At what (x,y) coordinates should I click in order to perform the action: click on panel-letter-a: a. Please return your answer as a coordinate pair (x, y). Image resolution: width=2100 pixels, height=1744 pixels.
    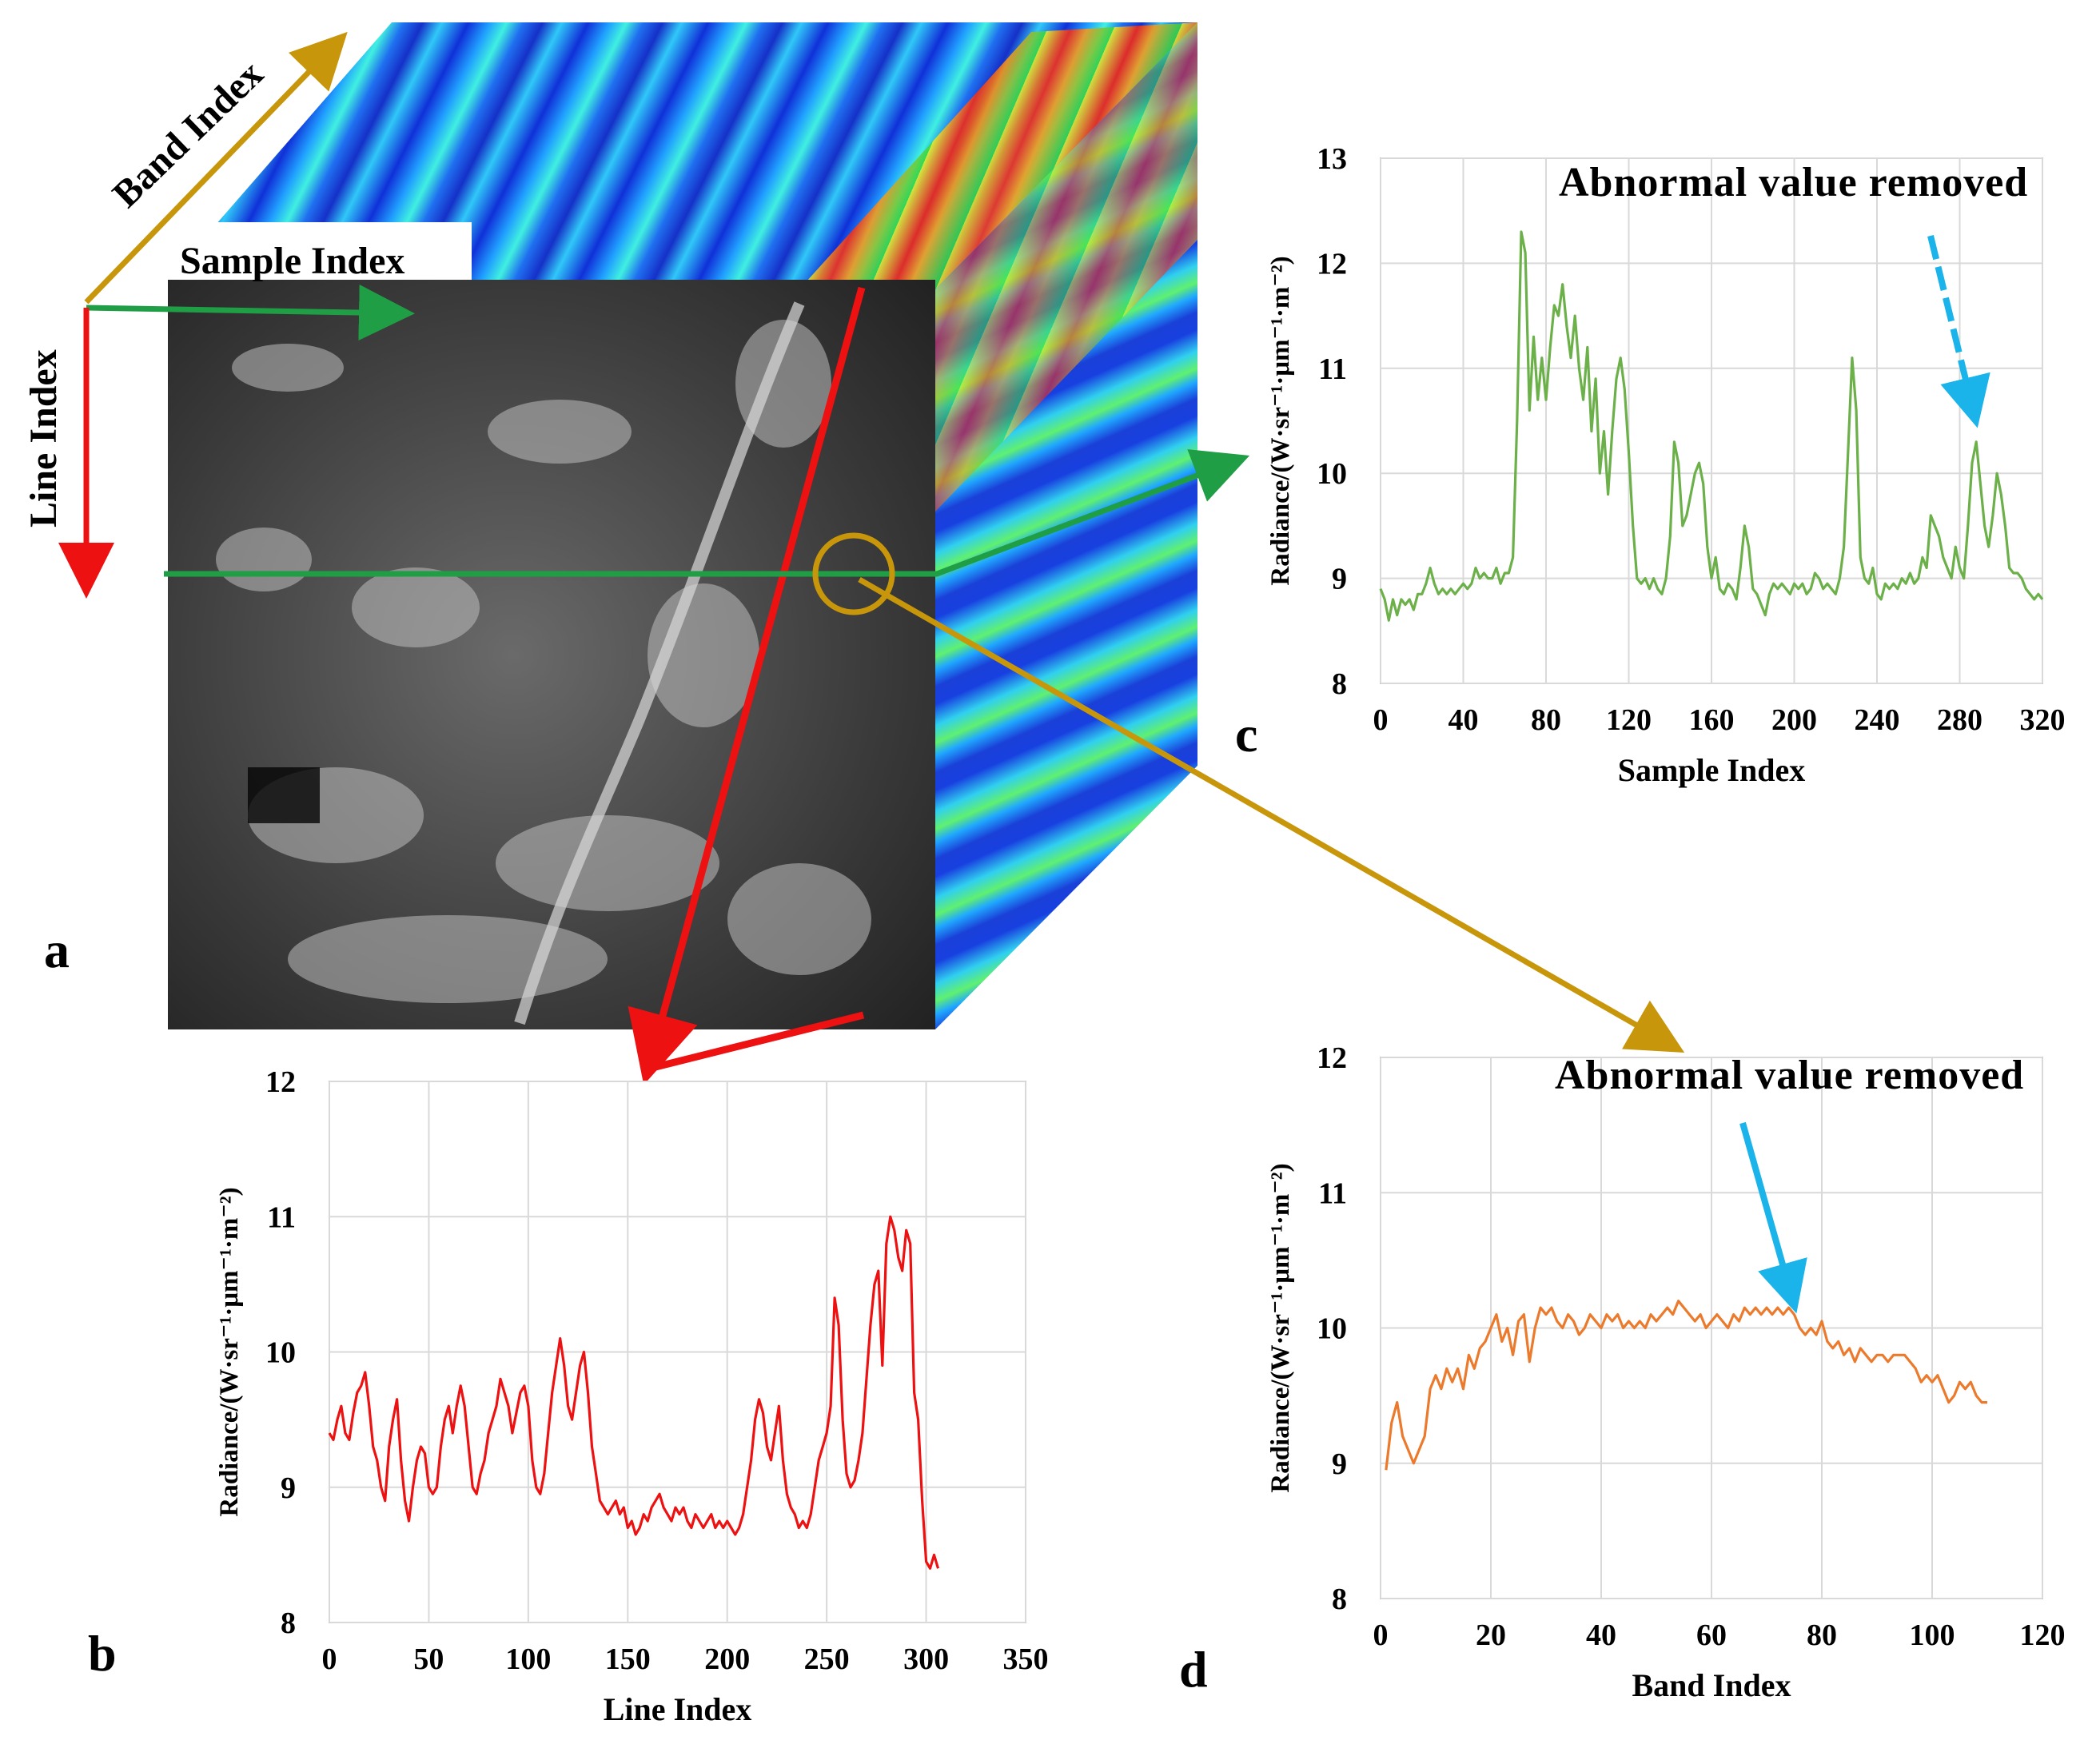
    Looking at the image, I should click on (57, 950).